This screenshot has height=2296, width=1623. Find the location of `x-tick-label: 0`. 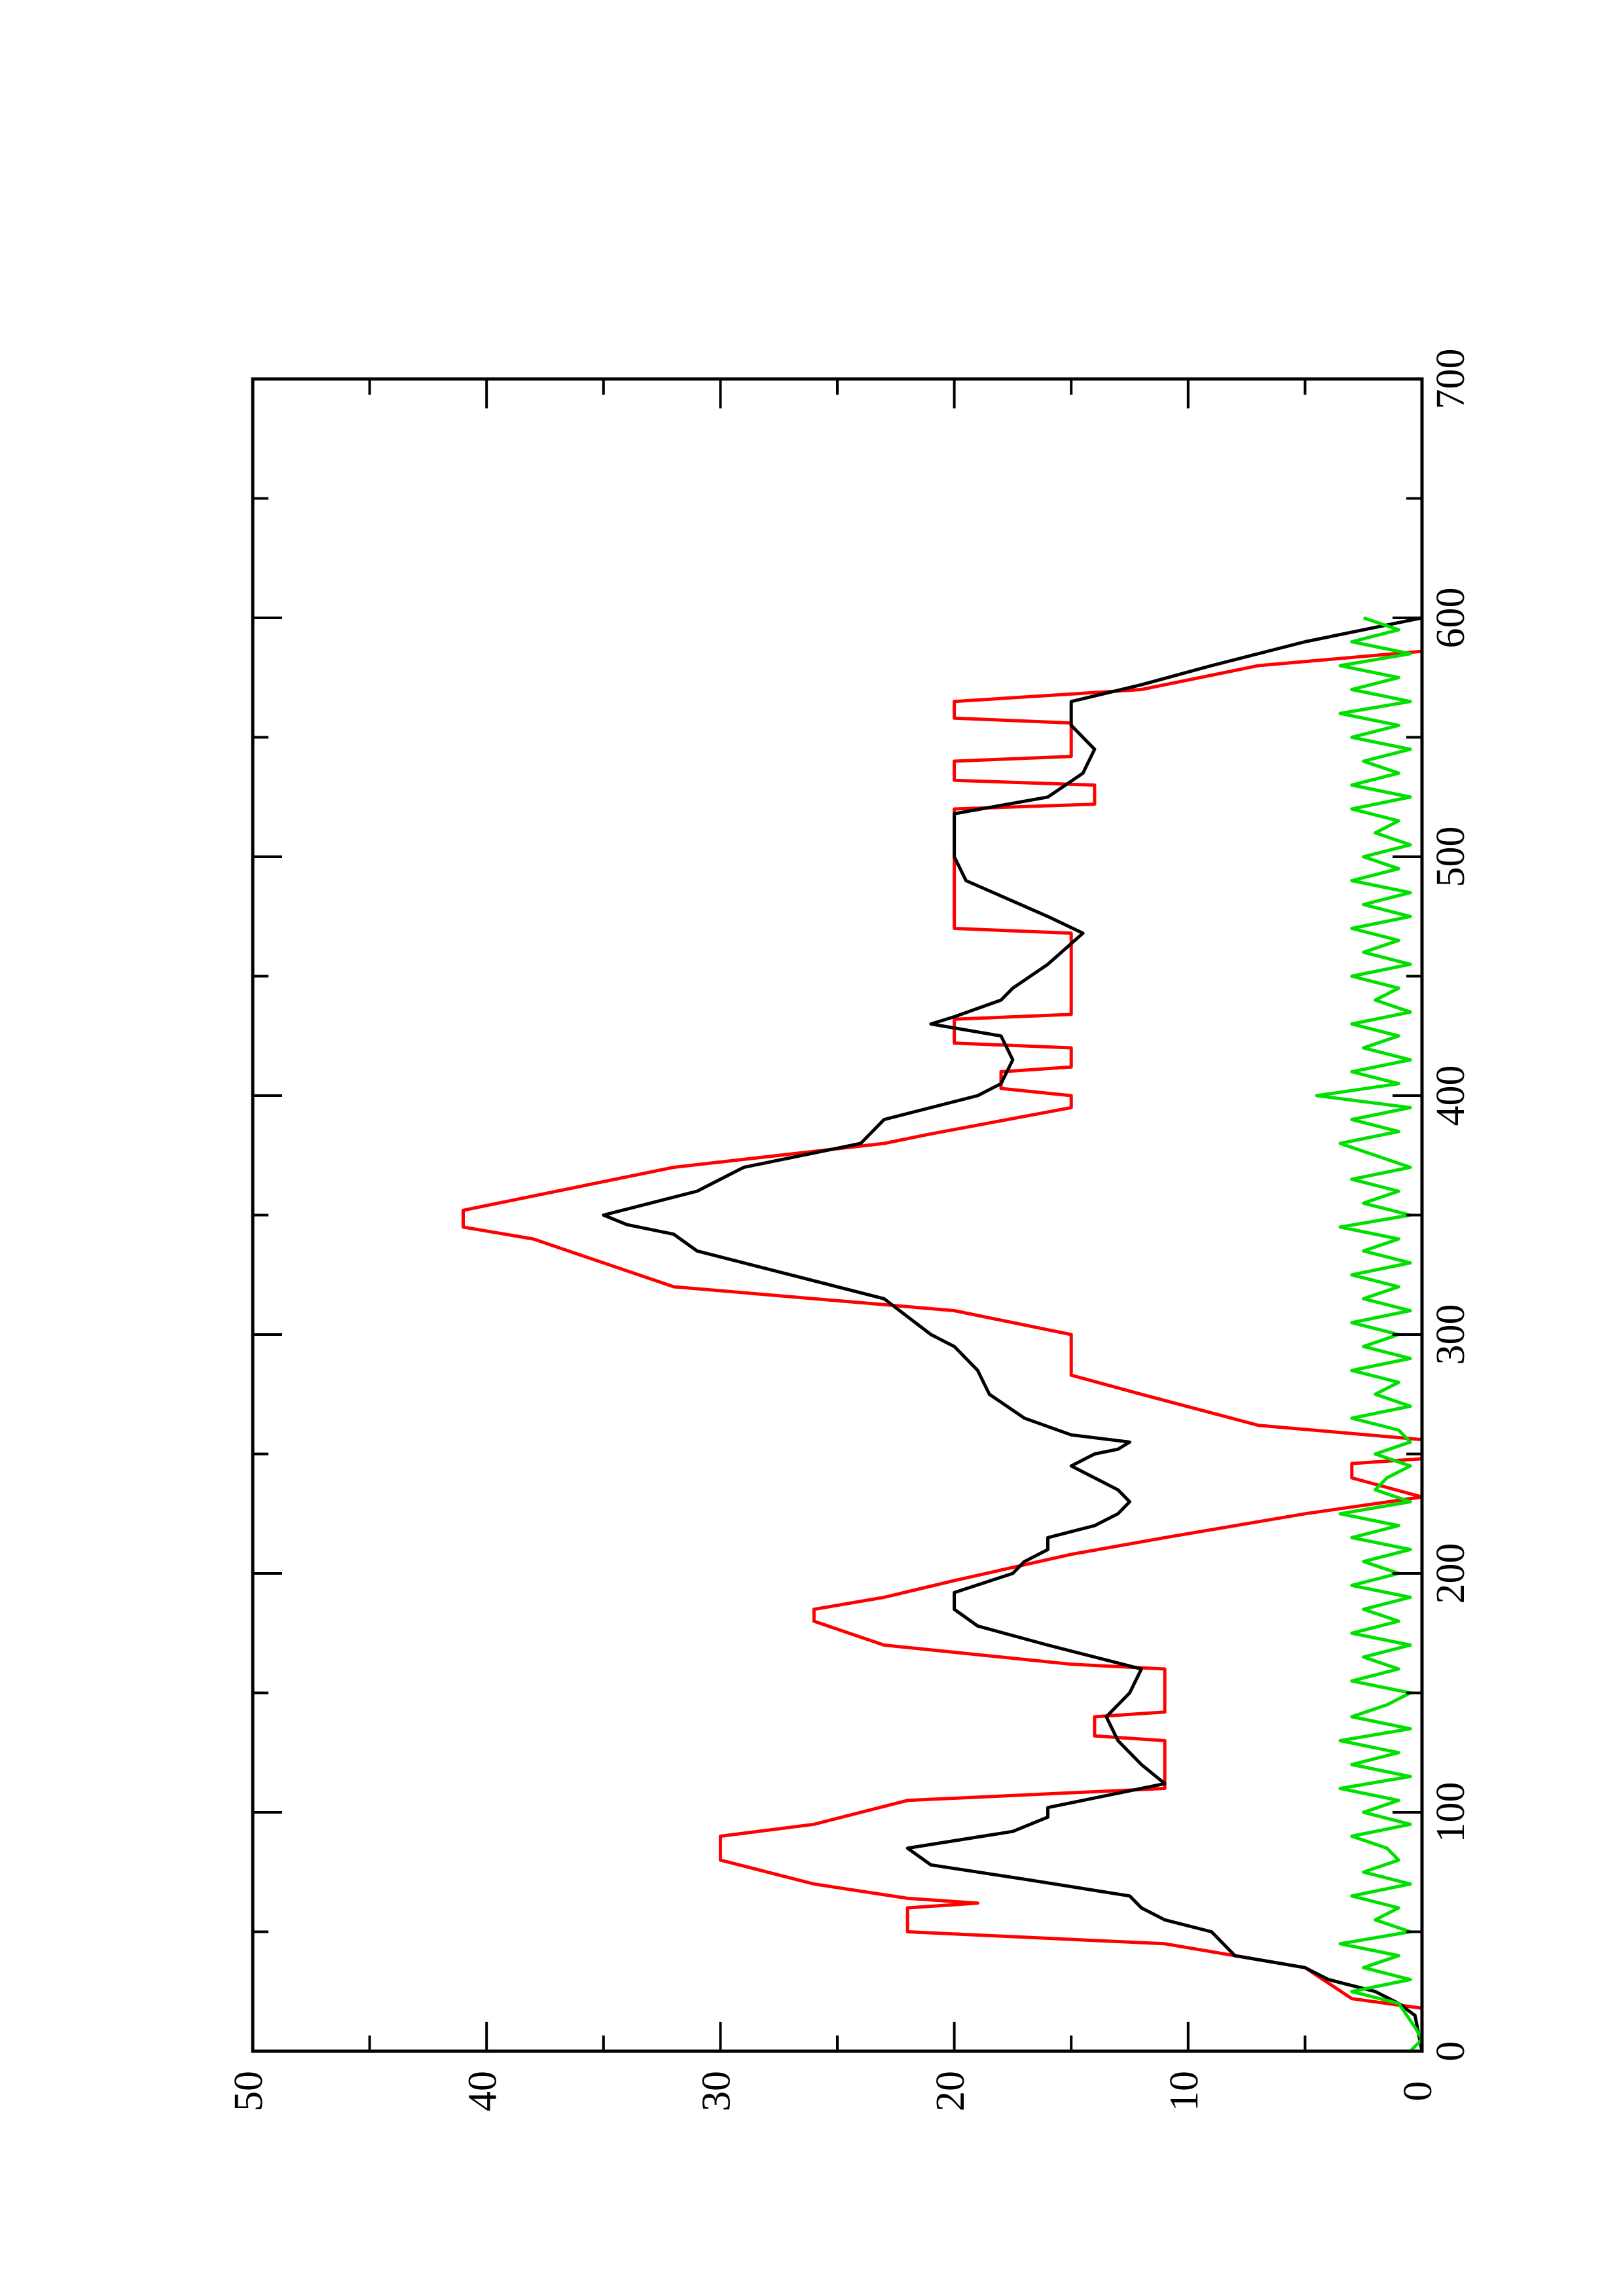

x-tick-label: 0 is located at coordinates (1451, 2051).